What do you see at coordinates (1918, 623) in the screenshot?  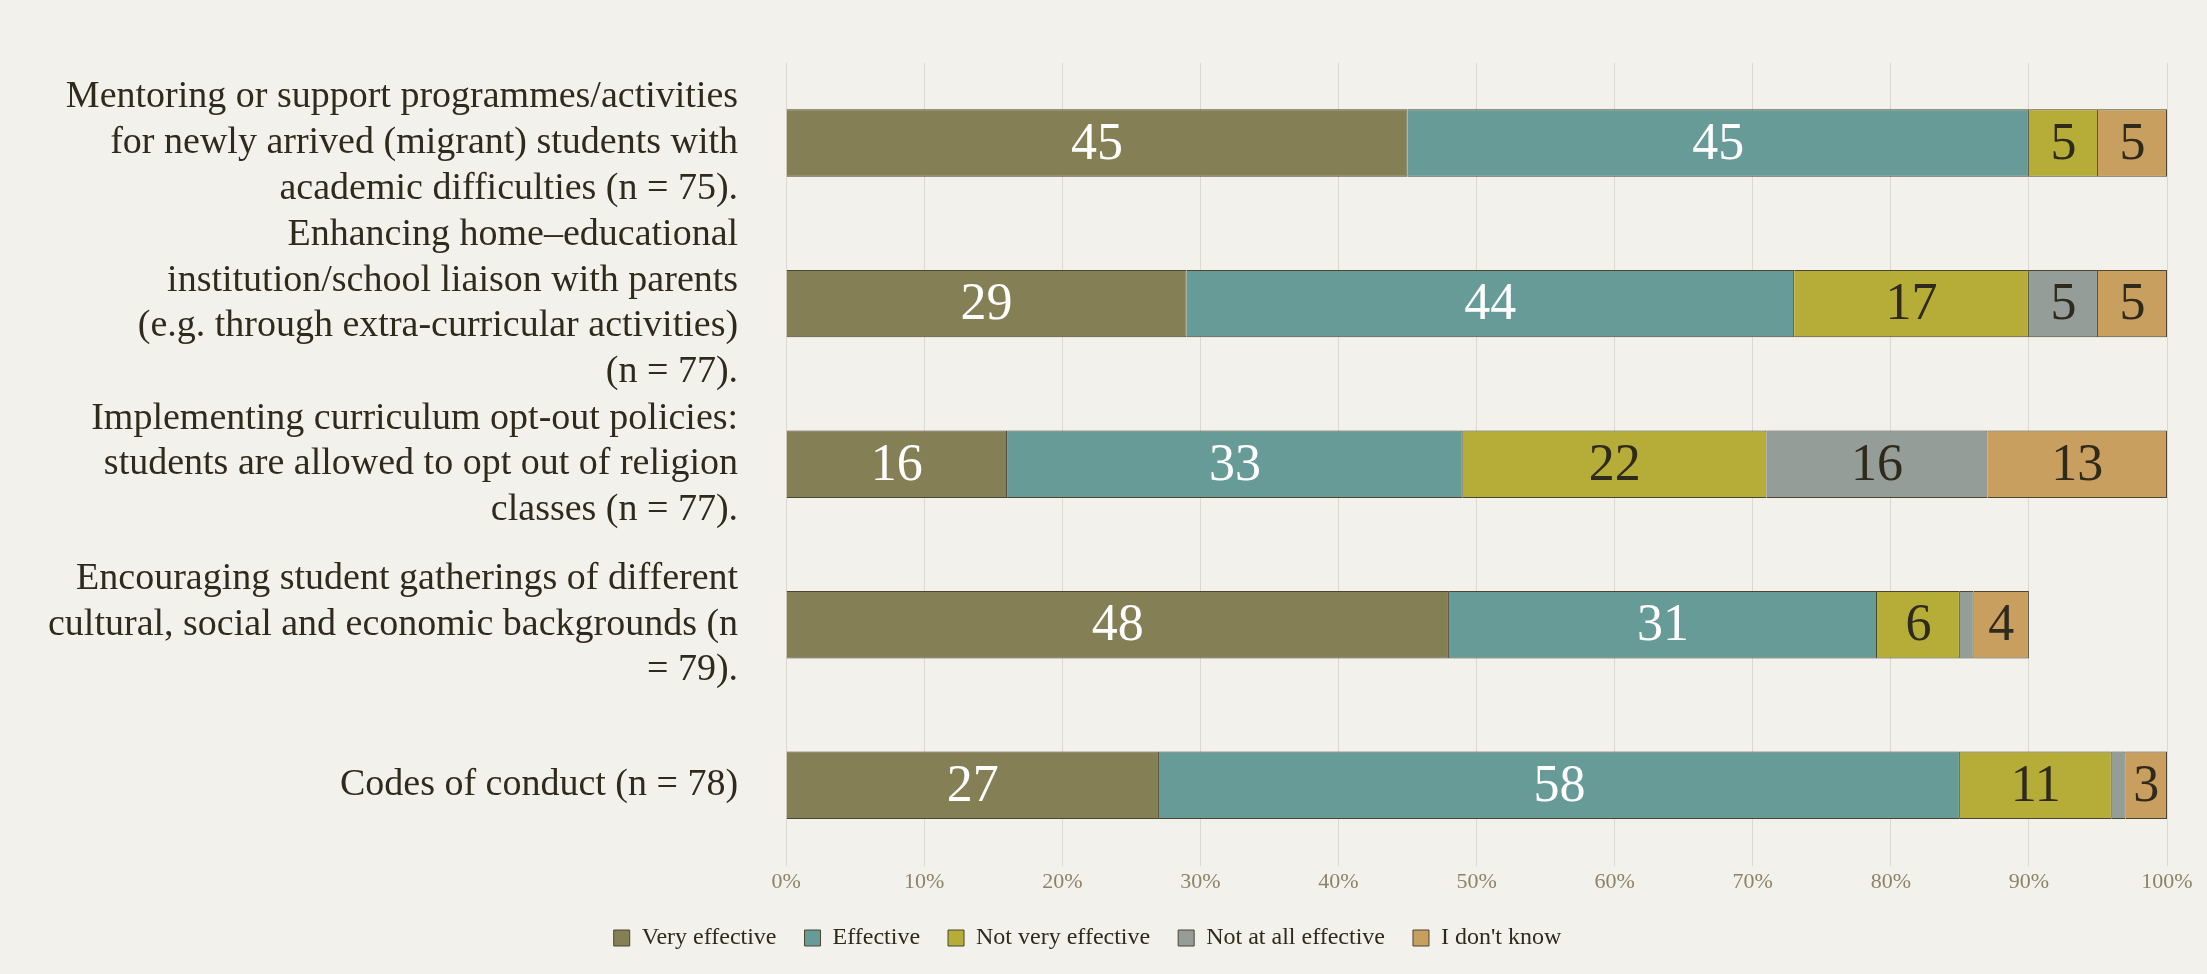 I see `data-label: 6` at bounding box center [1918, 623].